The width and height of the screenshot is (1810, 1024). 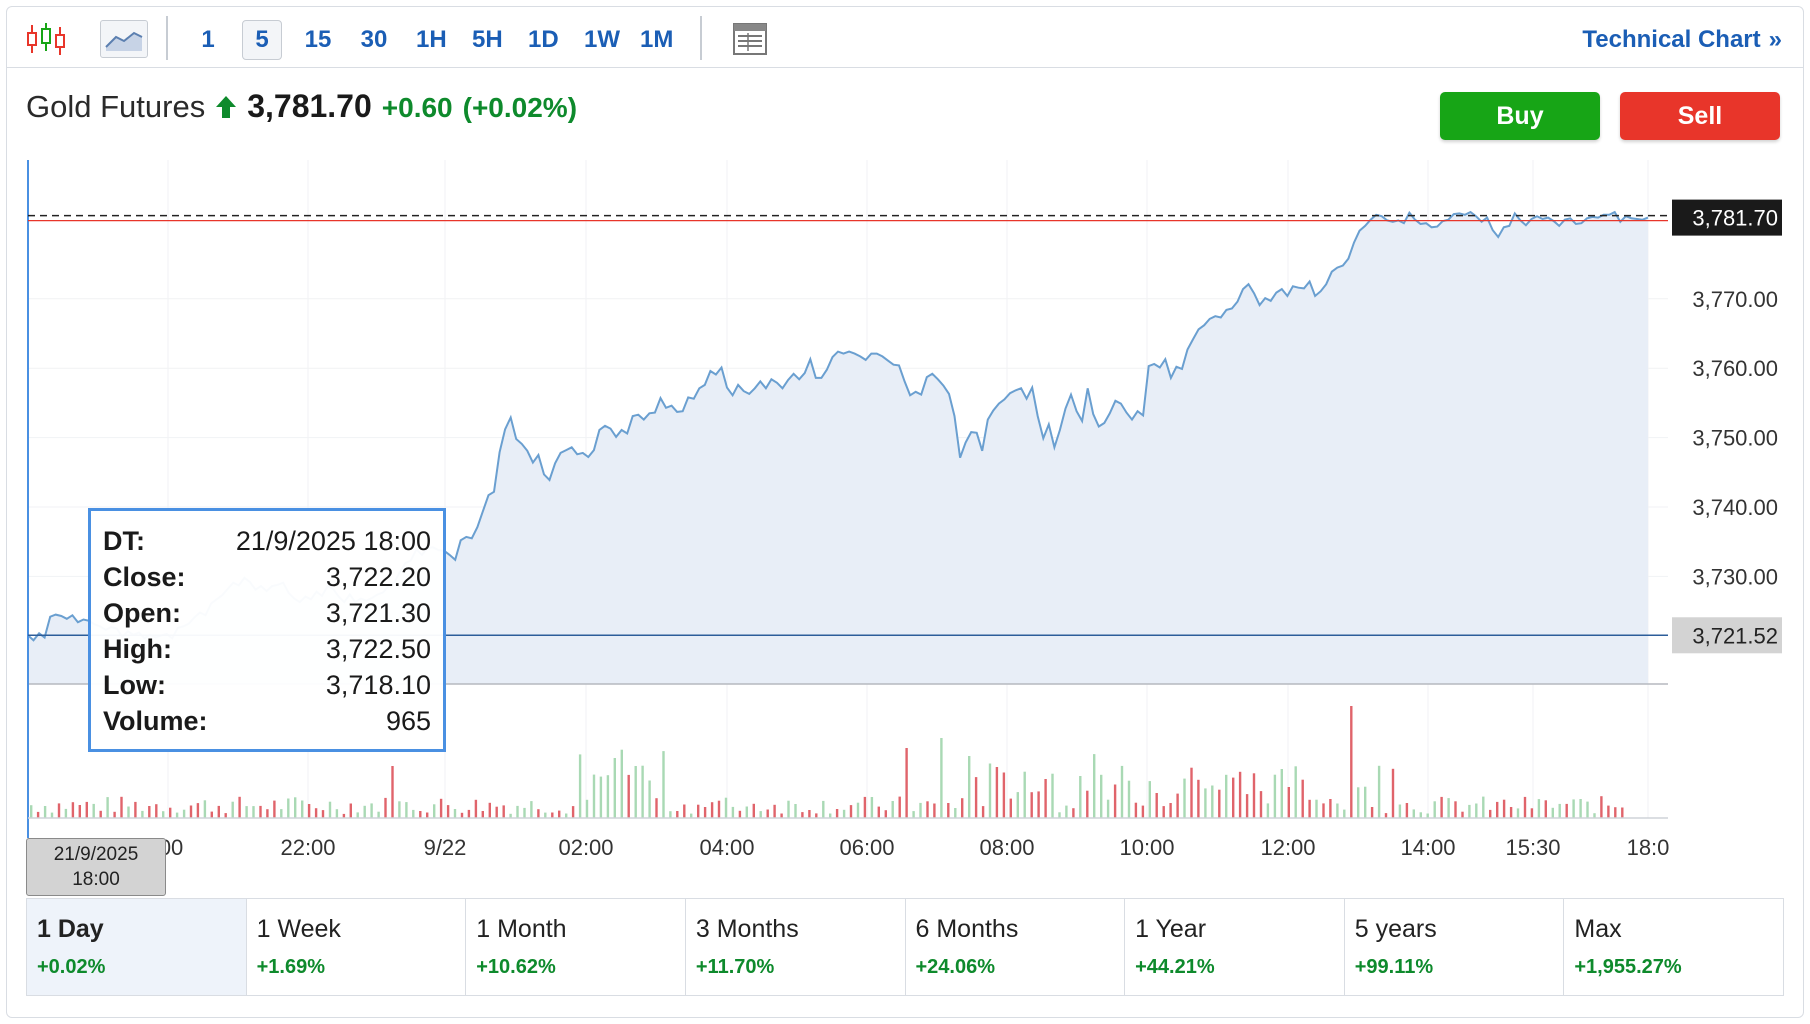 What do you see at coordinates (1171, 929) in the screenshot?
I see `period-label: 1 Year` at bounding box center [1171, 929].